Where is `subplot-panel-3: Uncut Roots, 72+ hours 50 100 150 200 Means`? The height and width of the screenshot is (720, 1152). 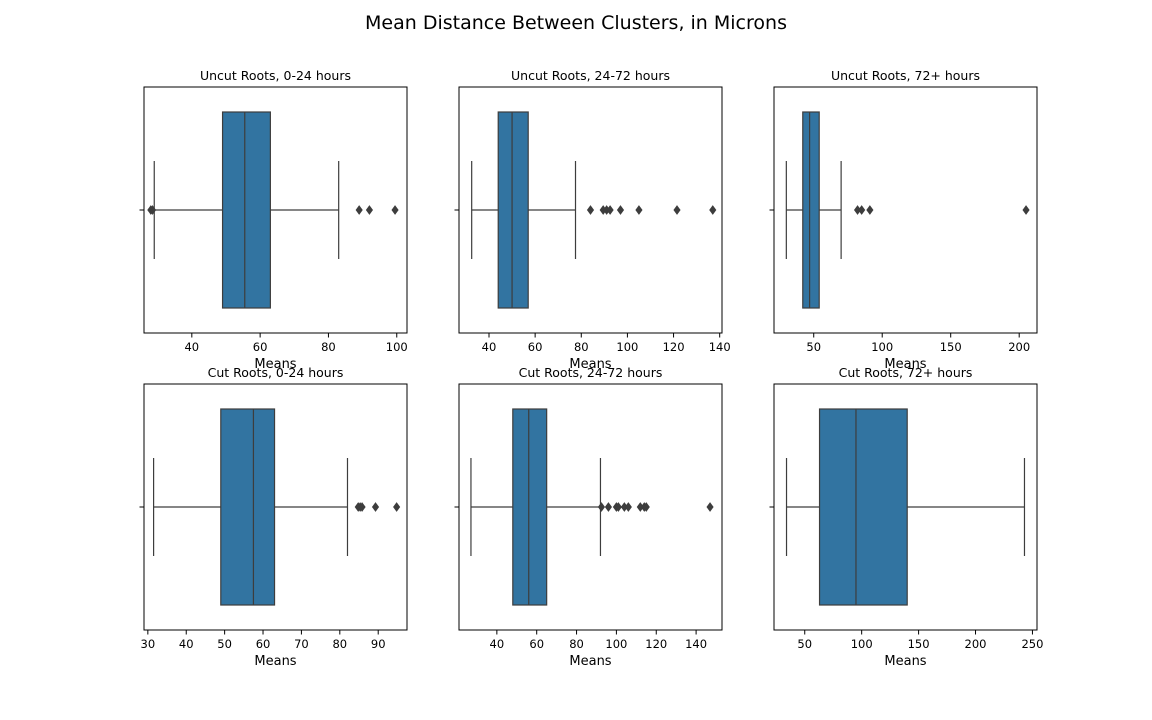
subplot-panel-3: Uncut Roots, 72+ hours 50 100 150 200 Means is located at coordinates (903, 220).